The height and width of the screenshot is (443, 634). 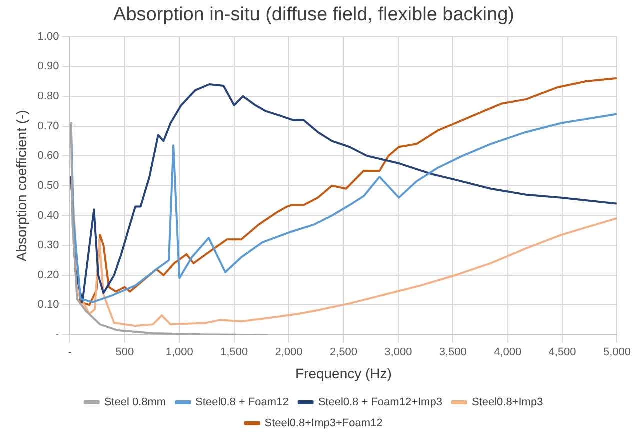 I want to click on x-tick-label: 500, so click(x=125, y=352).